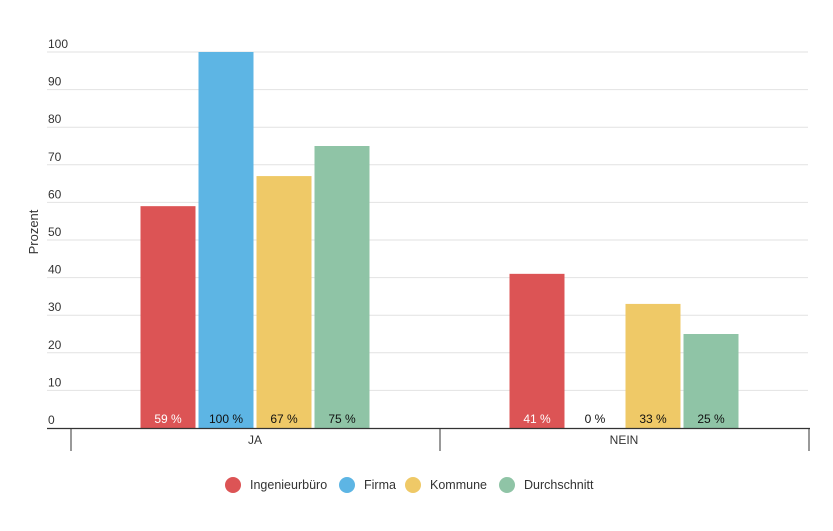 The height and width of the screenshot is (531, 833). What do you see at coordinates (55, 157) in the screenshot?
I see `y-tick-label: 70` at bounding box center [55, 157].